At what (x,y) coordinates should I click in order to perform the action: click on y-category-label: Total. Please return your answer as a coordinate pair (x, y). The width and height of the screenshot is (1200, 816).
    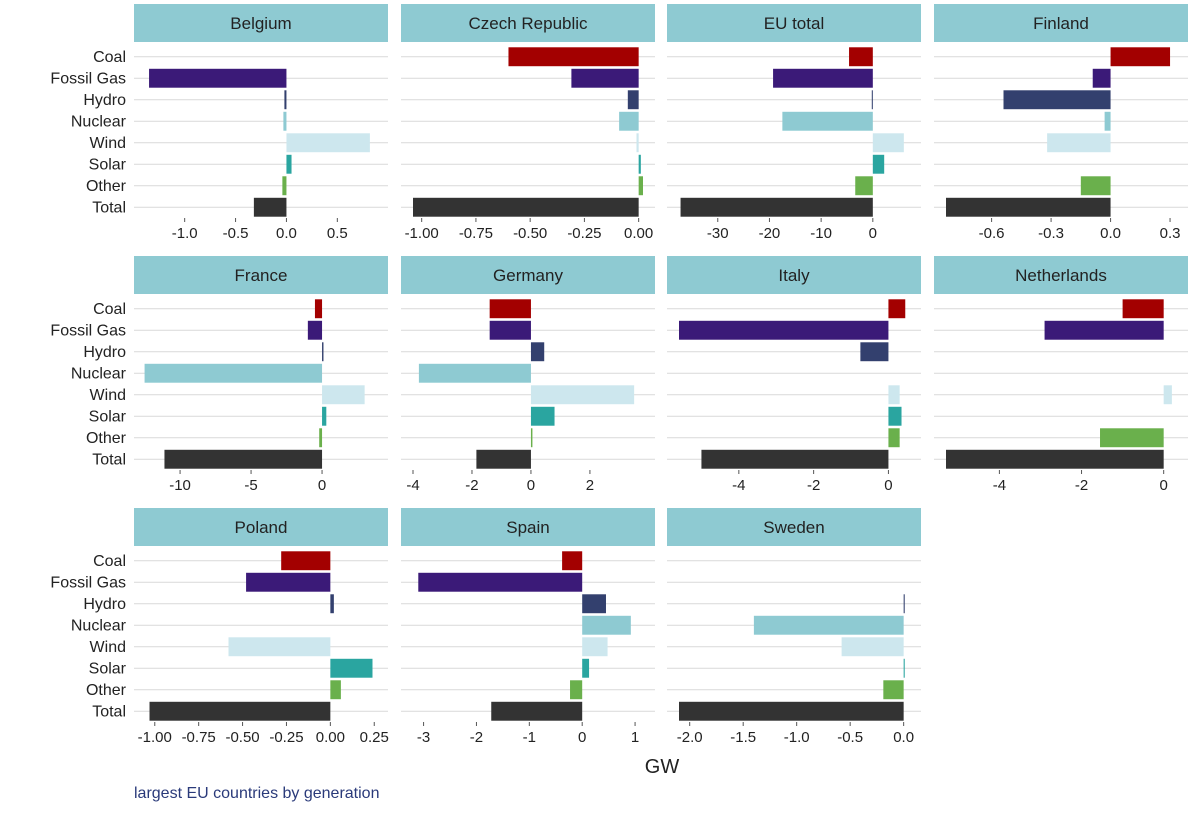
    Looking at the image, I should click on (109, 711).